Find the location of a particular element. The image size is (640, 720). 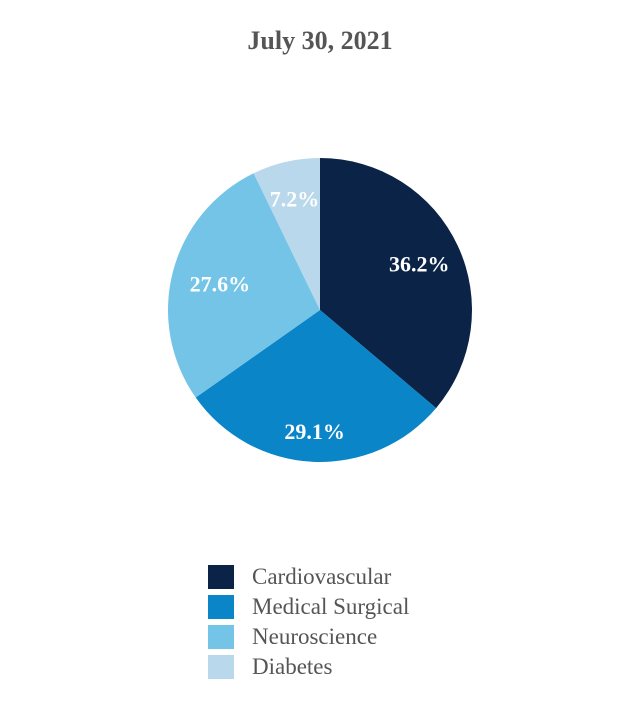

pie-slice-medical-surgical is located at coordinates (316, 386).